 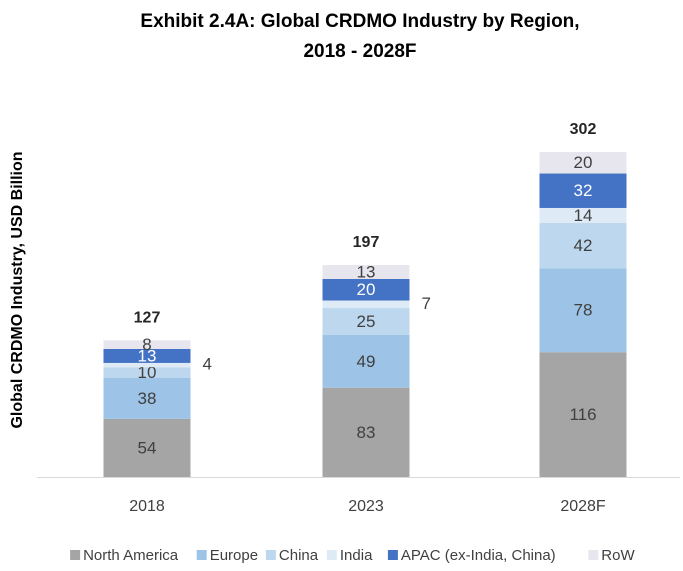 I want to click on total-label: 302, so click(x=583, y=129).